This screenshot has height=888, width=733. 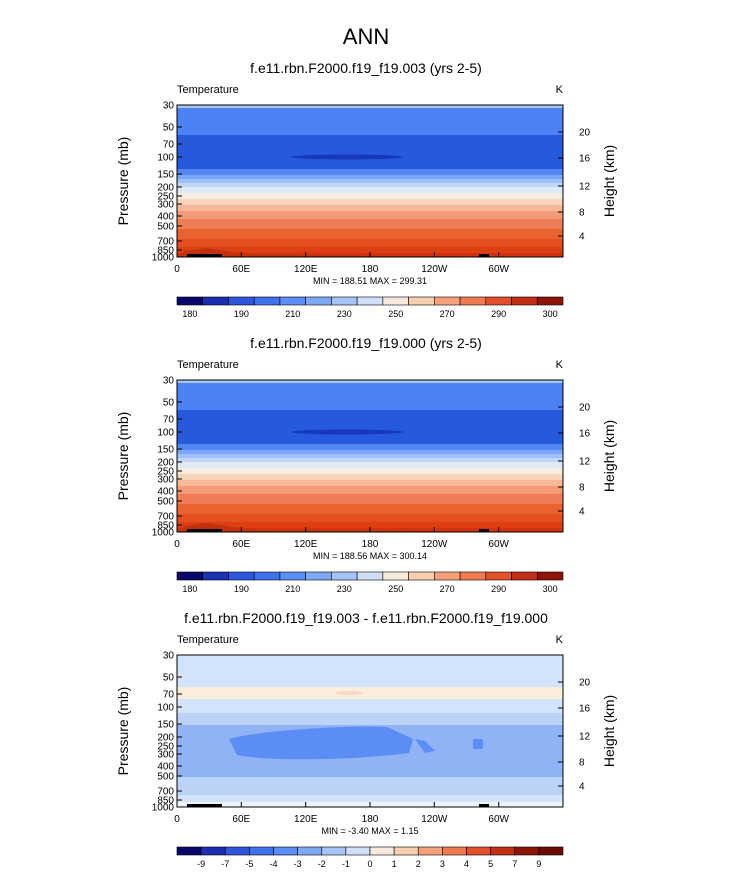 What do you see at coordinates (447, 589) in the screenshot?
I see `colorbar-label: 270` at bounding box center [447, 589].